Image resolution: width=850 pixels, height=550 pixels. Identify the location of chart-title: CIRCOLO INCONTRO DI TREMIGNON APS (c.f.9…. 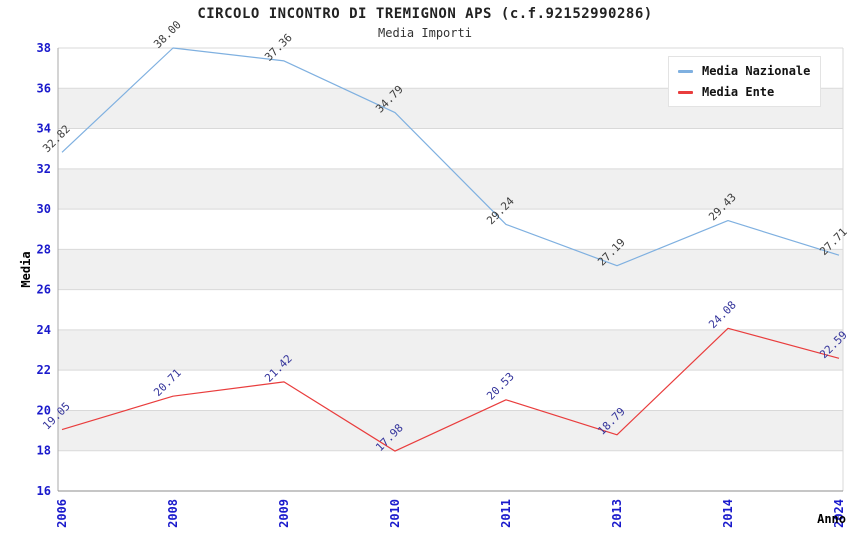
(425, 14).